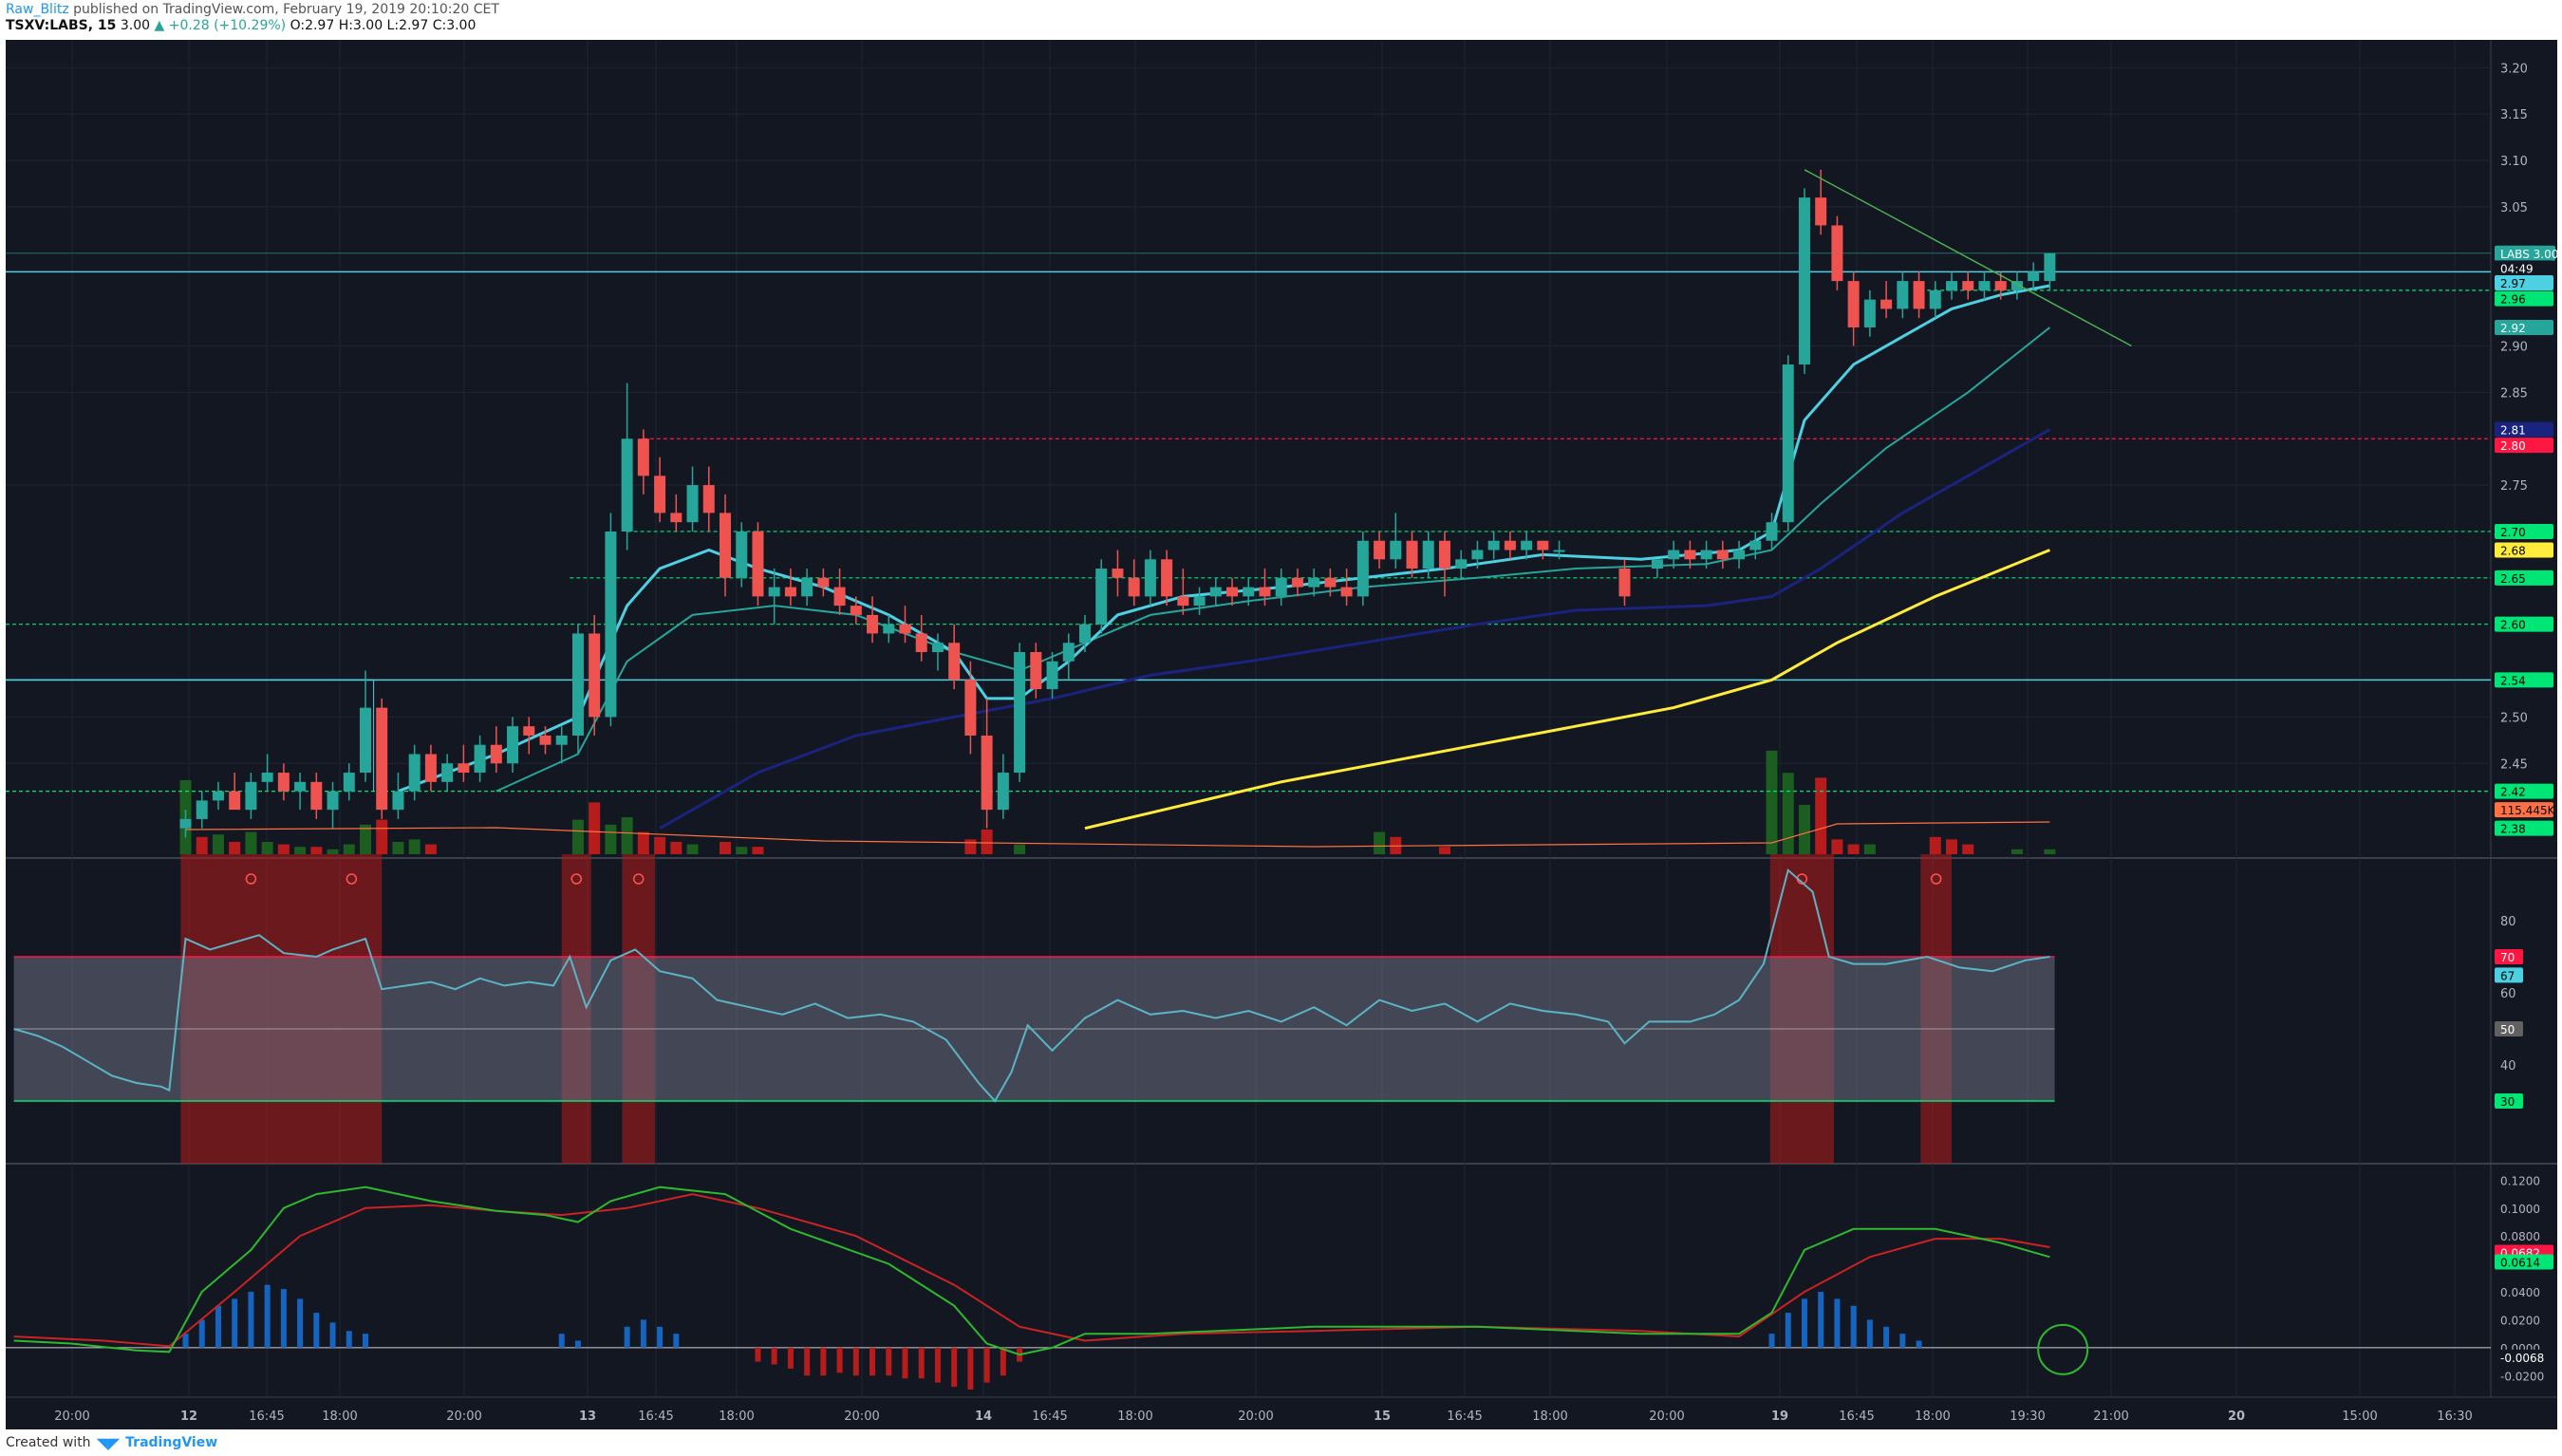  I want to click on macd-signal-line, so click(1031, 1270).